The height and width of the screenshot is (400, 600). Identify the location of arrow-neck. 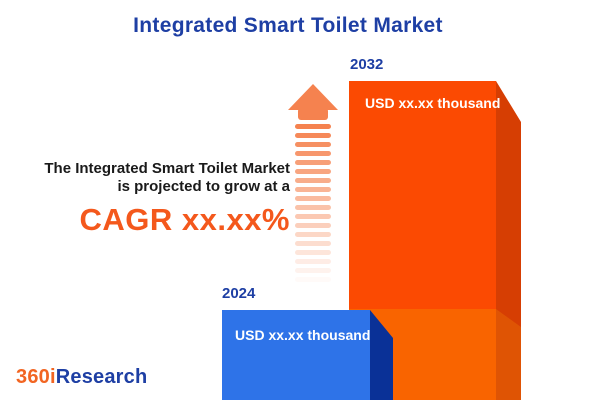
(313, 114).